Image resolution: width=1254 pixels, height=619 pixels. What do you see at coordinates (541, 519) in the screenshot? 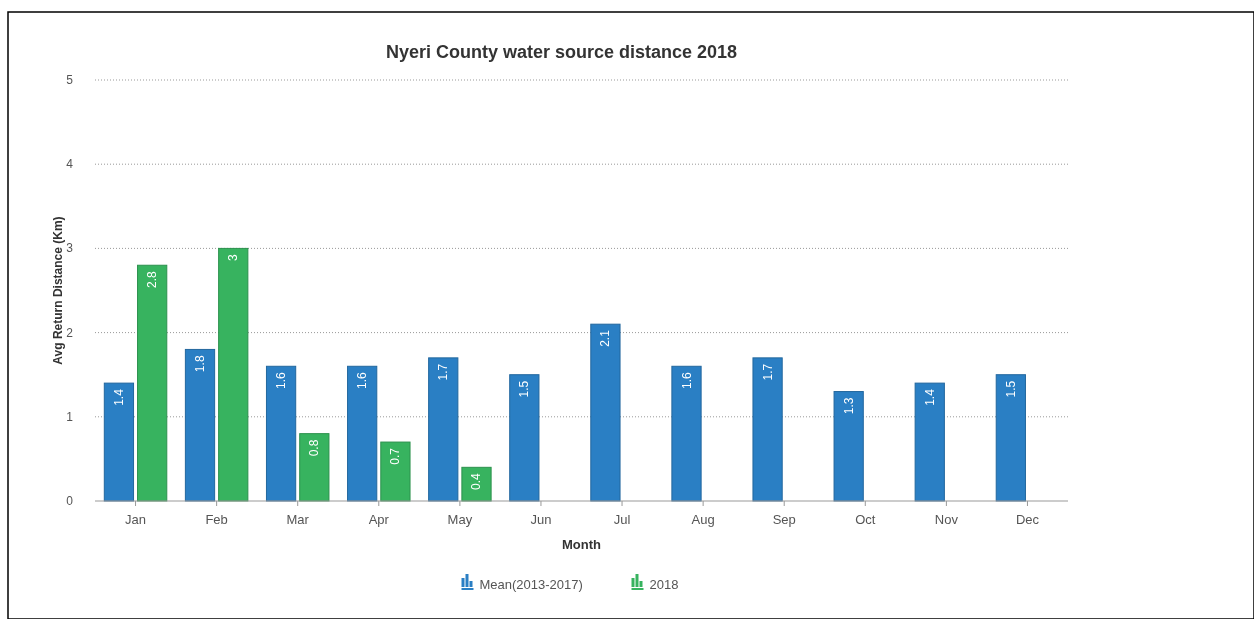
I see `x-tick-label: Jun` at bounding box center [541, 519].